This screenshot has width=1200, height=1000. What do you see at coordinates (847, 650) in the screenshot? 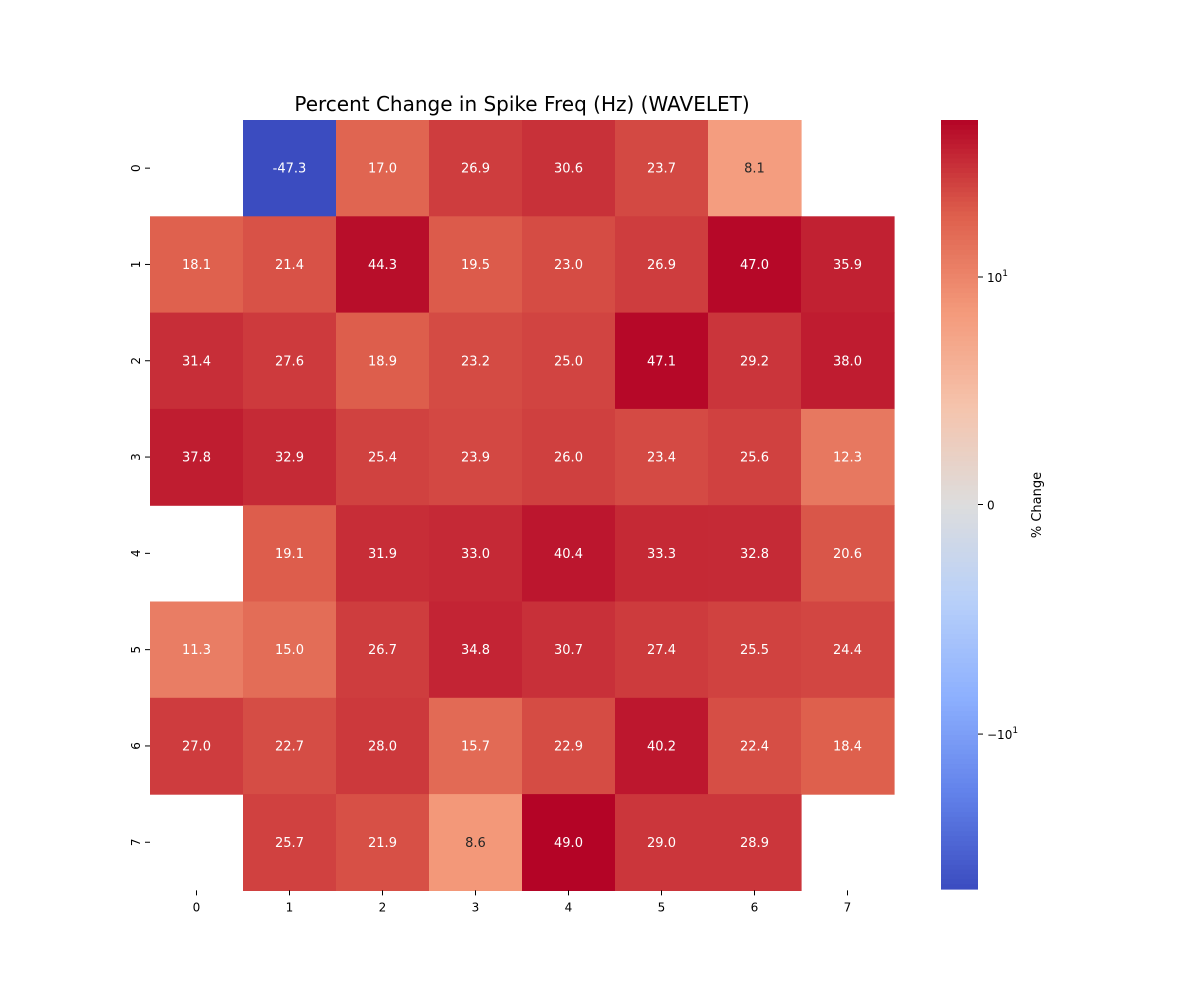
I see `cell-value-label-5-7: 24.4` at bounding box center [847, 650].